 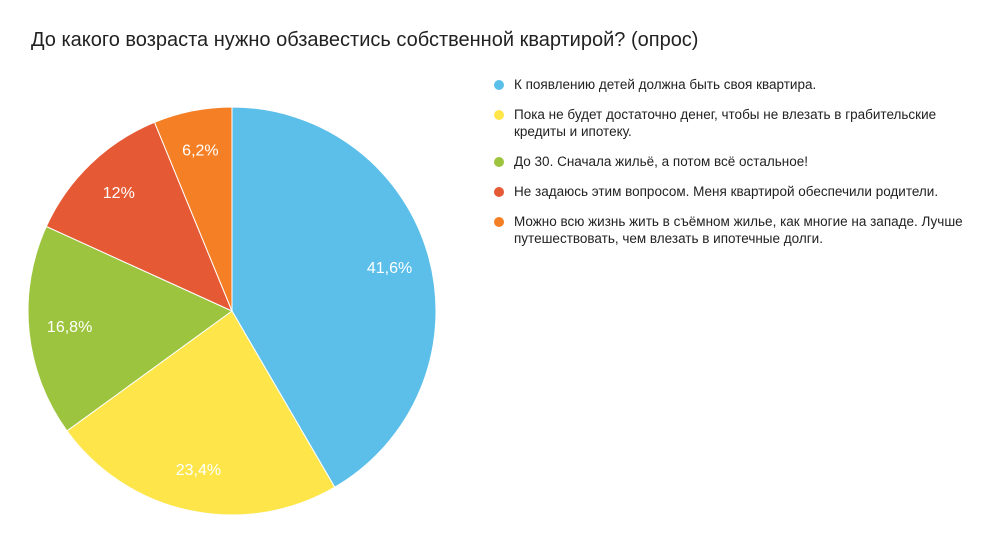 I want to click on slice-value-label-3: 16,8%, so click(x=69, y=327).